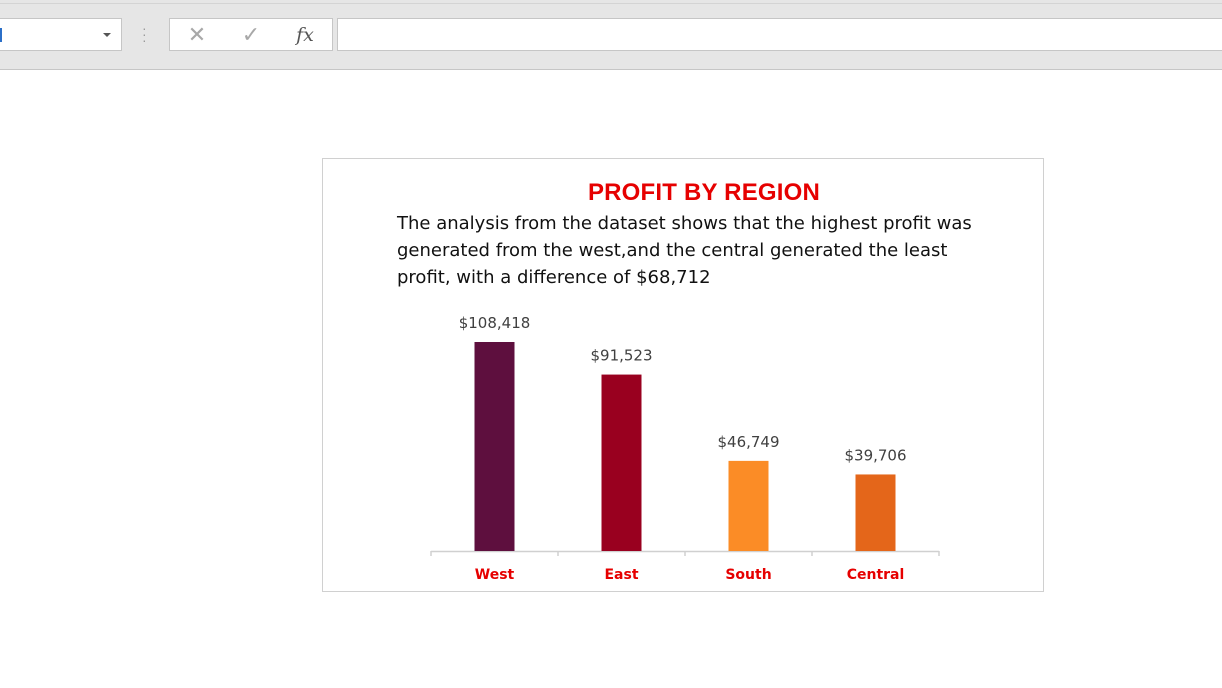 The height and width of the screenshot is (688, 1222). I want to click on category-label-west: West, so click(495, 575).